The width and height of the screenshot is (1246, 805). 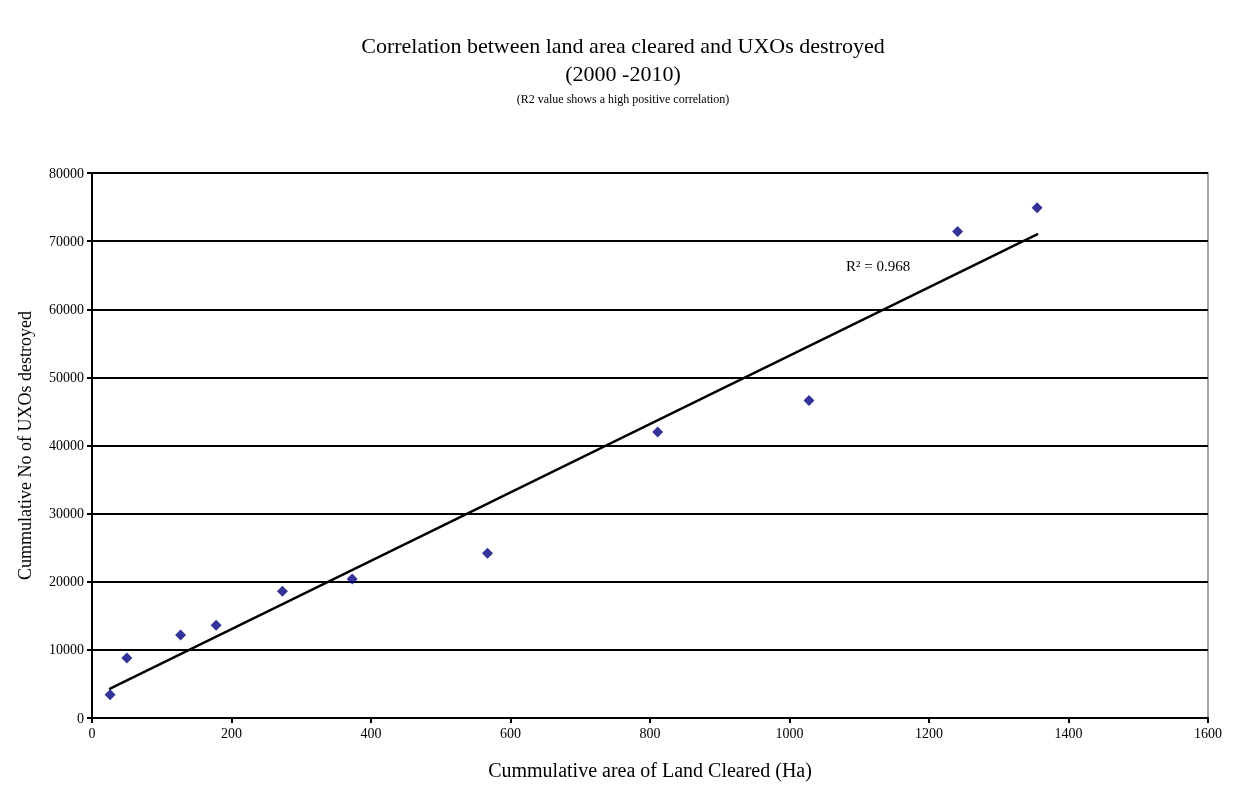 What do you see at coordinates (878, 265) in the screenshot?
I see `annotation: R² = 0.968` at bounding box center [878, 265].